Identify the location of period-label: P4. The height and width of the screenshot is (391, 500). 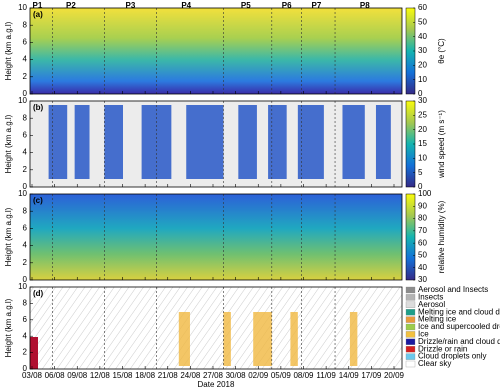
(186, 5).